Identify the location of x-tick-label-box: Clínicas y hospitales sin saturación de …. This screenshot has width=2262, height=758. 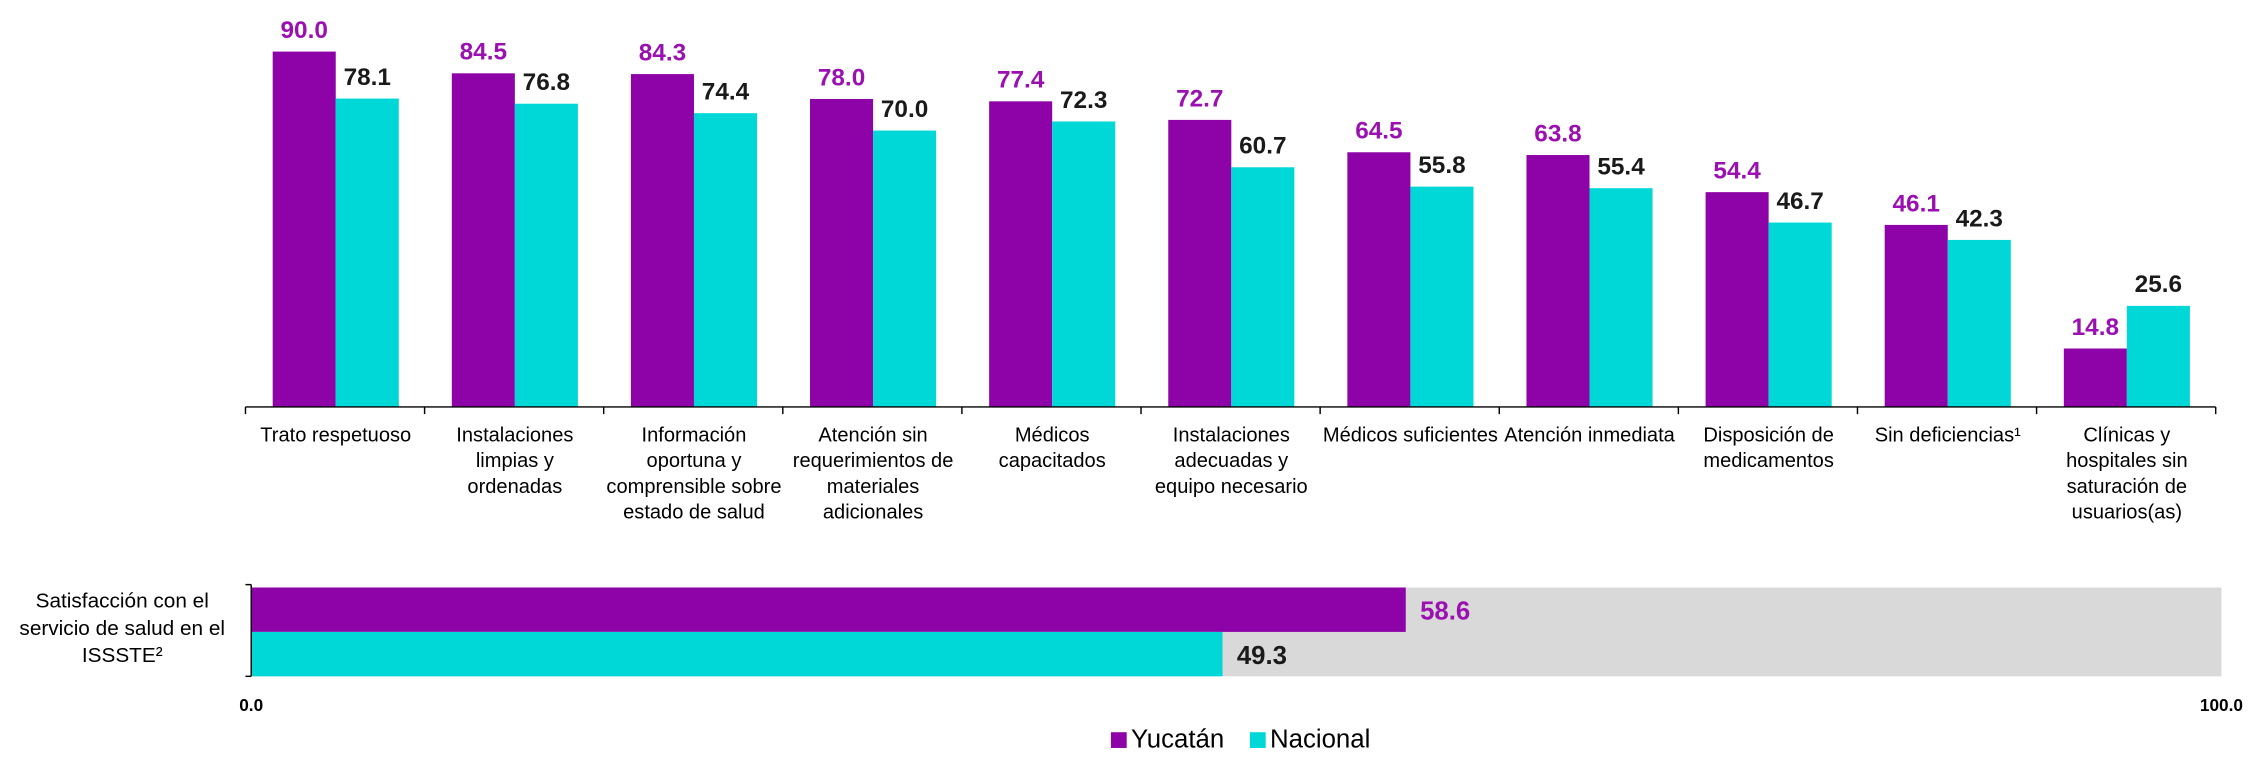
(2127, 473).